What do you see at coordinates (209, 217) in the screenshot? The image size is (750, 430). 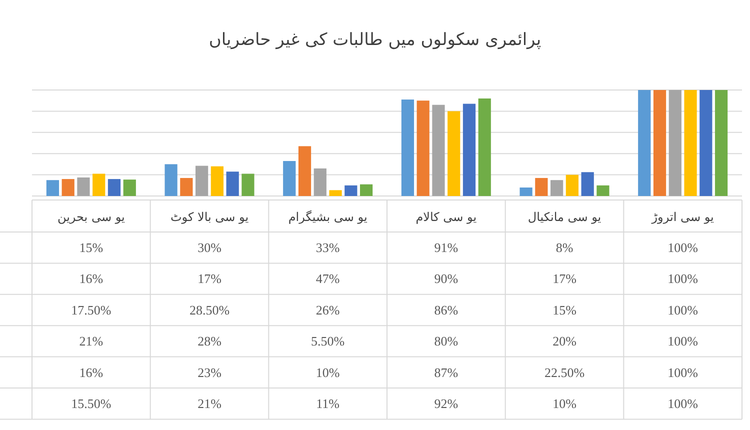 I see `x-tick-label: یو سی بالا کوٹ` at bounding box center [209, 217].